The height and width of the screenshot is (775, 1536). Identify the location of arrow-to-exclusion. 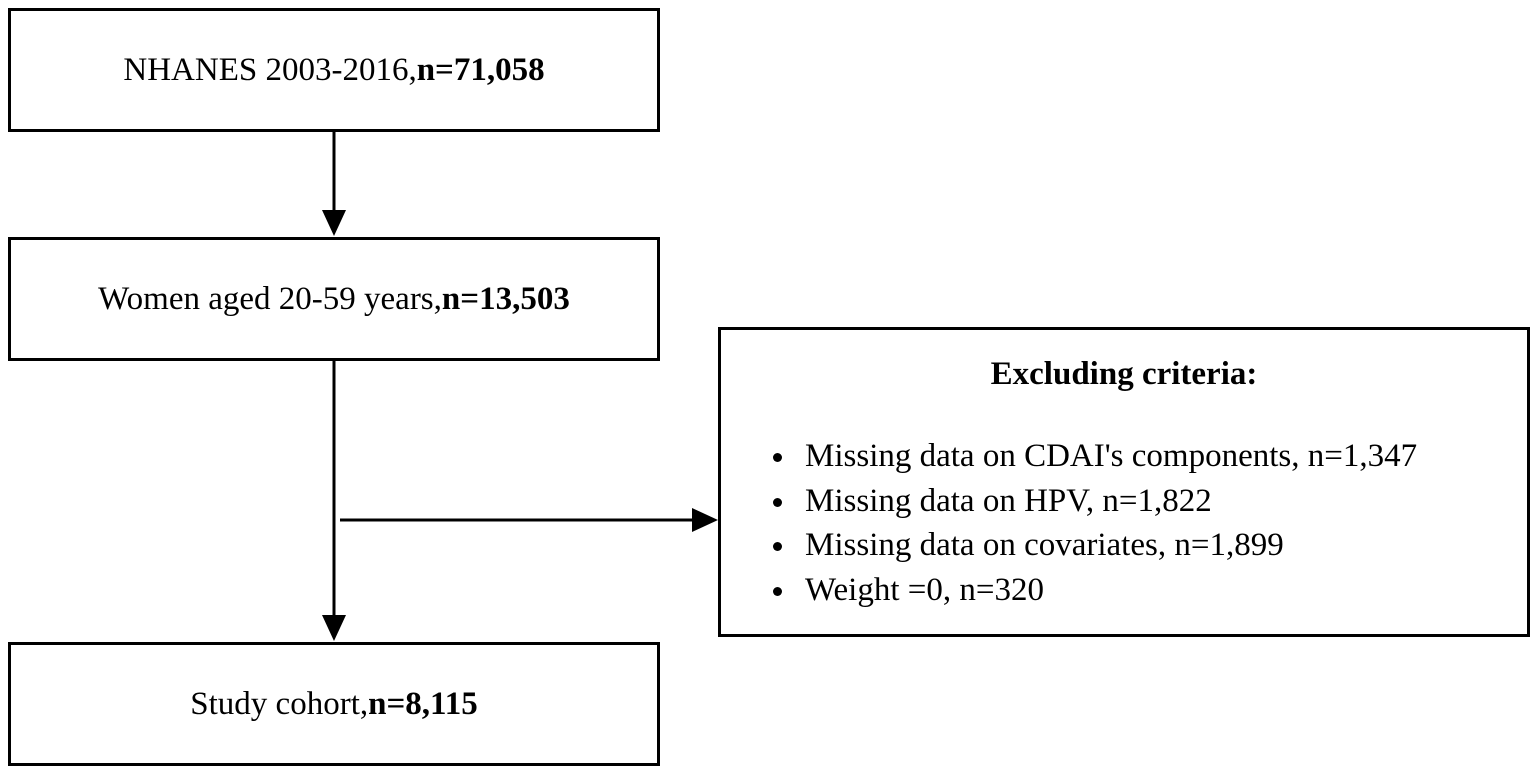
(529, 520).